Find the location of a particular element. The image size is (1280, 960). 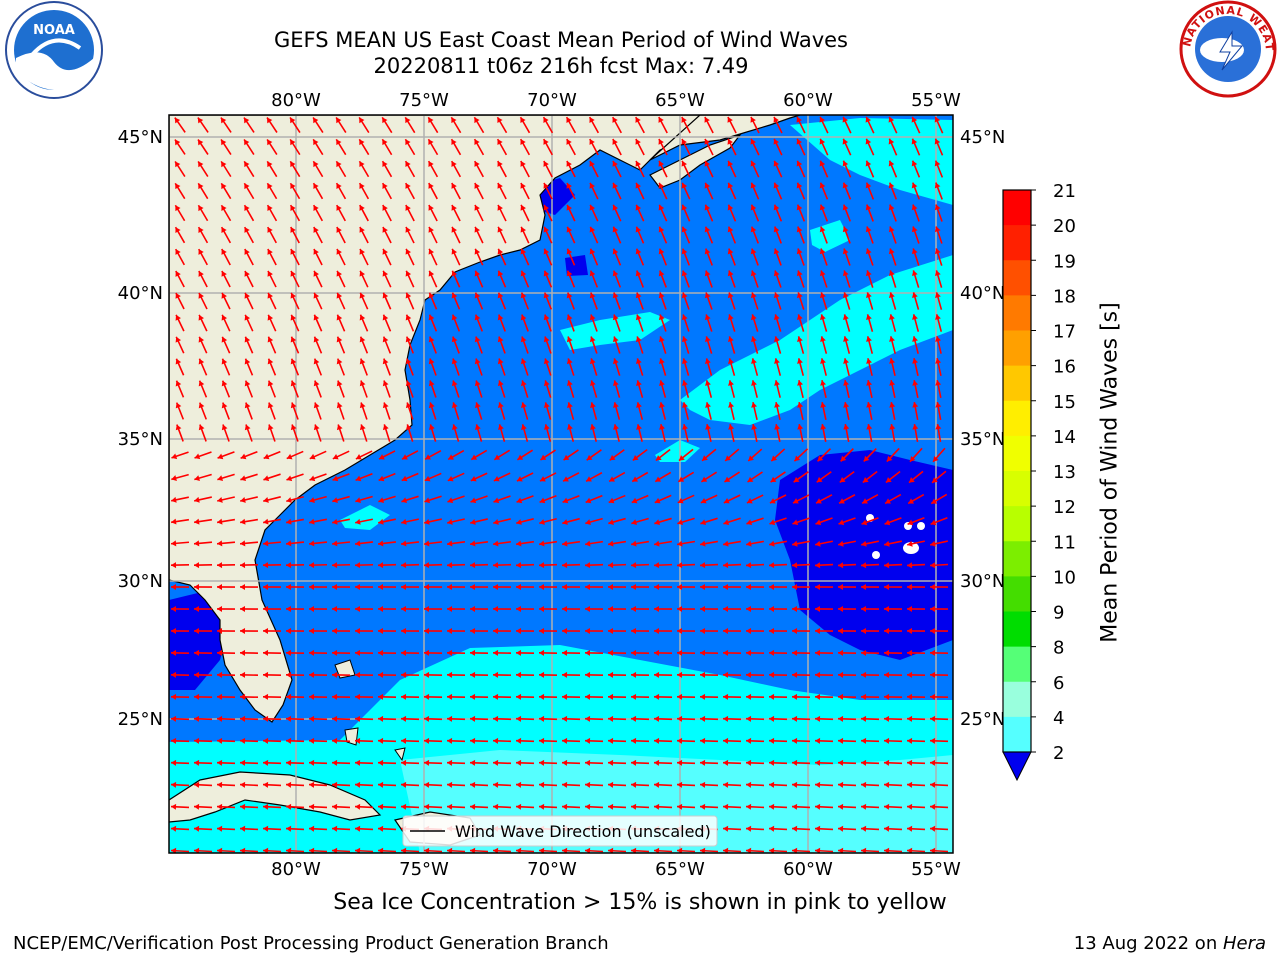

lon-label-top: 75°W is located at coordinates (424, 100).